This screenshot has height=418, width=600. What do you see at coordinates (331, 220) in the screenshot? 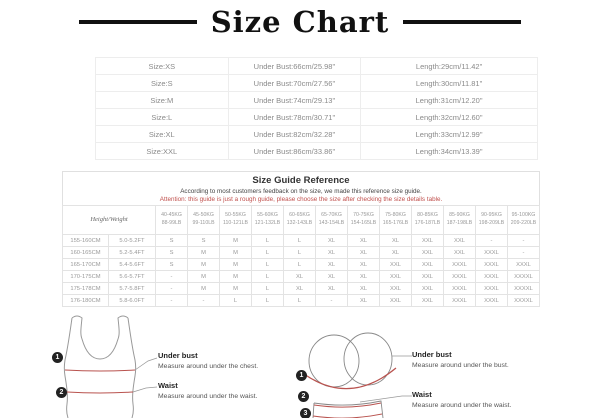
I see `guide-weight-header: 65-70KG 143-154LB` at bounding box center [331, 220].